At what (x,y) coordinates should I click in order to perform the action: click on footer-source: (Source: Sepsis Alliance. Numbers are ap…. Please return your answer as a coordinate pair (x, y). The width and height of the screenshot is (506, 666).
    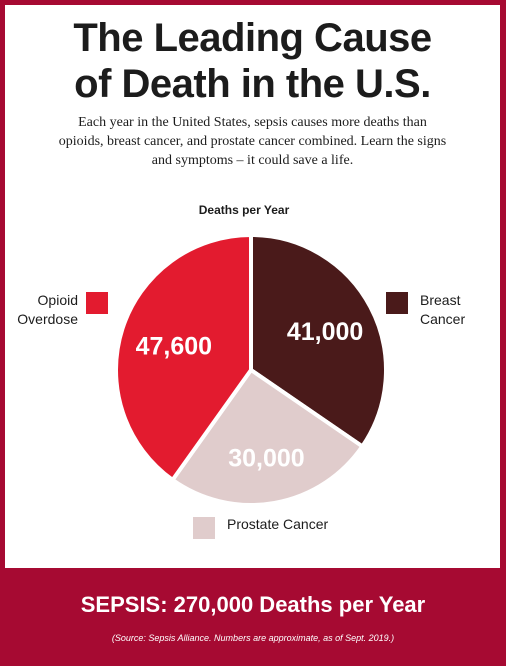
    Looking at the image, I should click on (253, 638).